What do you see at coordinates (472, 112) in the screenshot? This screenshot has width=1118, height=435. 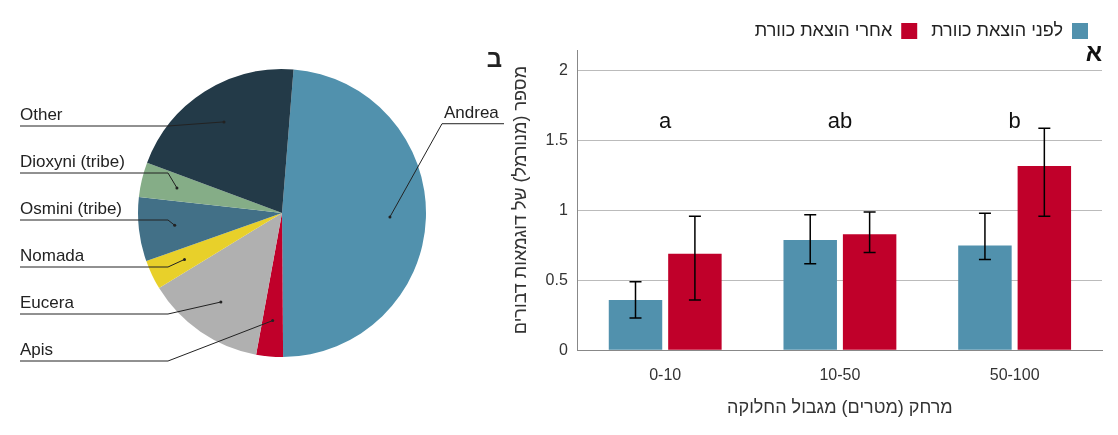 I see `slice-label: Andrea` at bounding box center [472, 112].